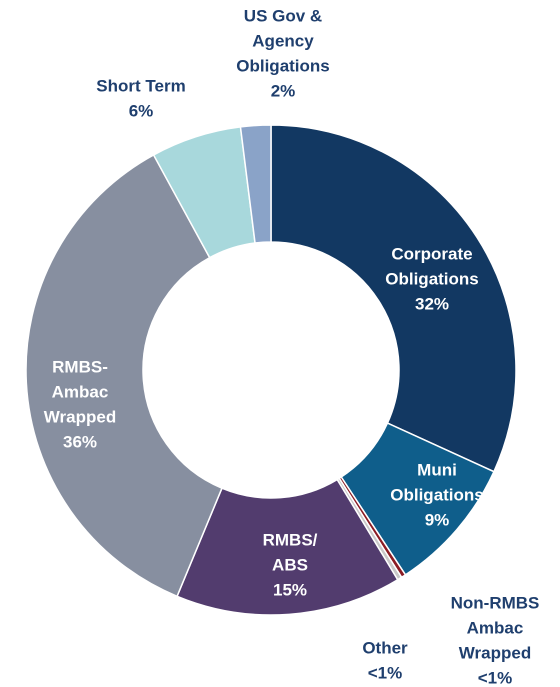 The image size is (560, 687). What do you see at coordinates (432, 303) in the screenshot?
I see `value-label: 32%` at bounding box center [432, 303].